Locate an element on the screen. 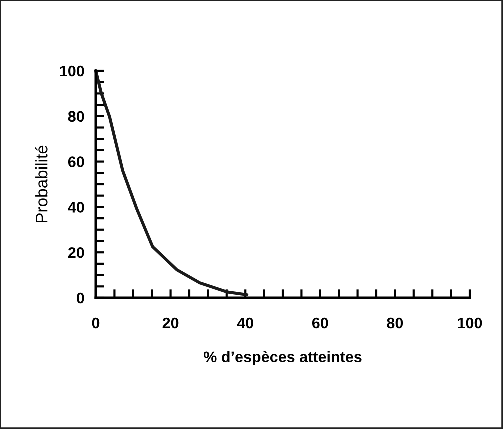 This screenshot has width=503, height=429. x-tick-label: 60 is located at coordinates (320, 323).